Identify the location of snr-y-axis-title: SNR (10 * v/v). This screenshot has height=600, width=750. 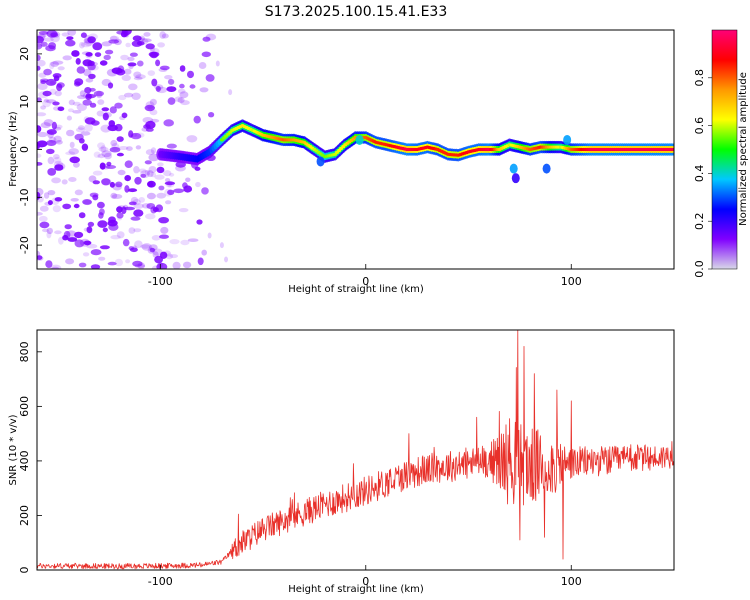
(13, 449).